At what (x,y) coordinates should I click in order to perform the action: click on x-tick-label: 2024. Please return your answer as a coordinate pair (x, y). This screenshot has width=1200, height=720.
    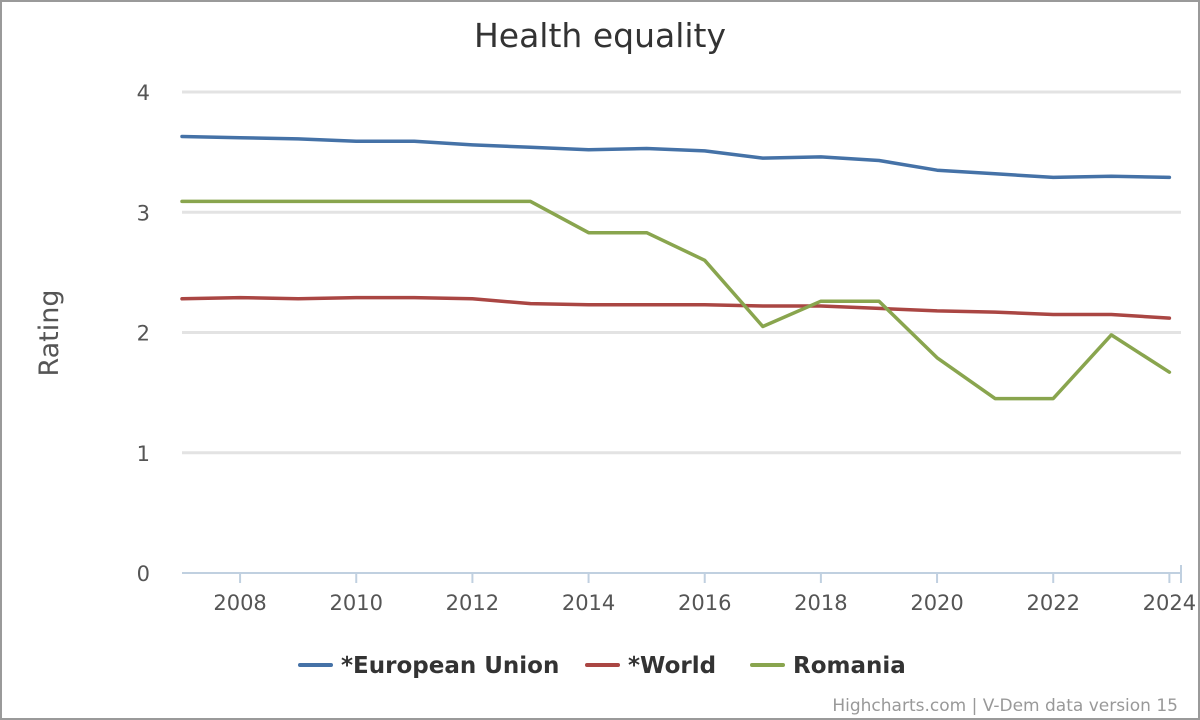
    Looking at the image, I should click on (1169, 603).